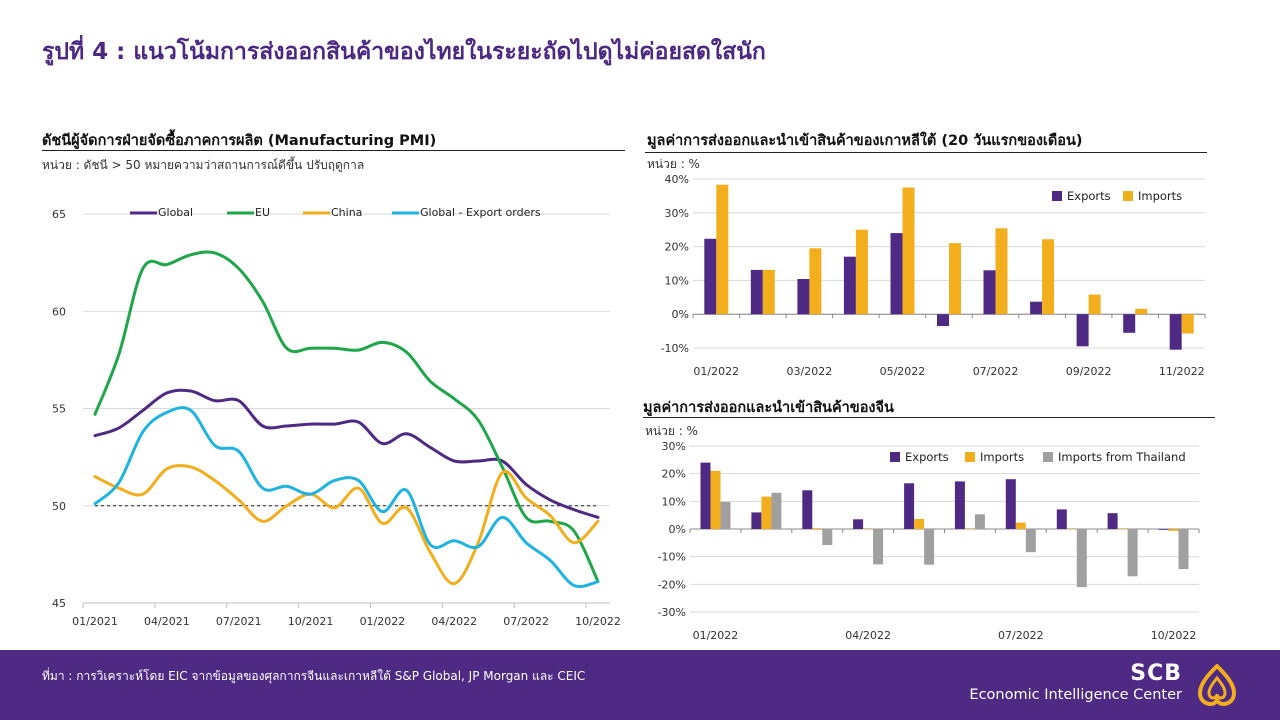  Describe the element at coordinates (59, 603) in the screenshot. I see `pmi-y-tick-label: 45` at that location.